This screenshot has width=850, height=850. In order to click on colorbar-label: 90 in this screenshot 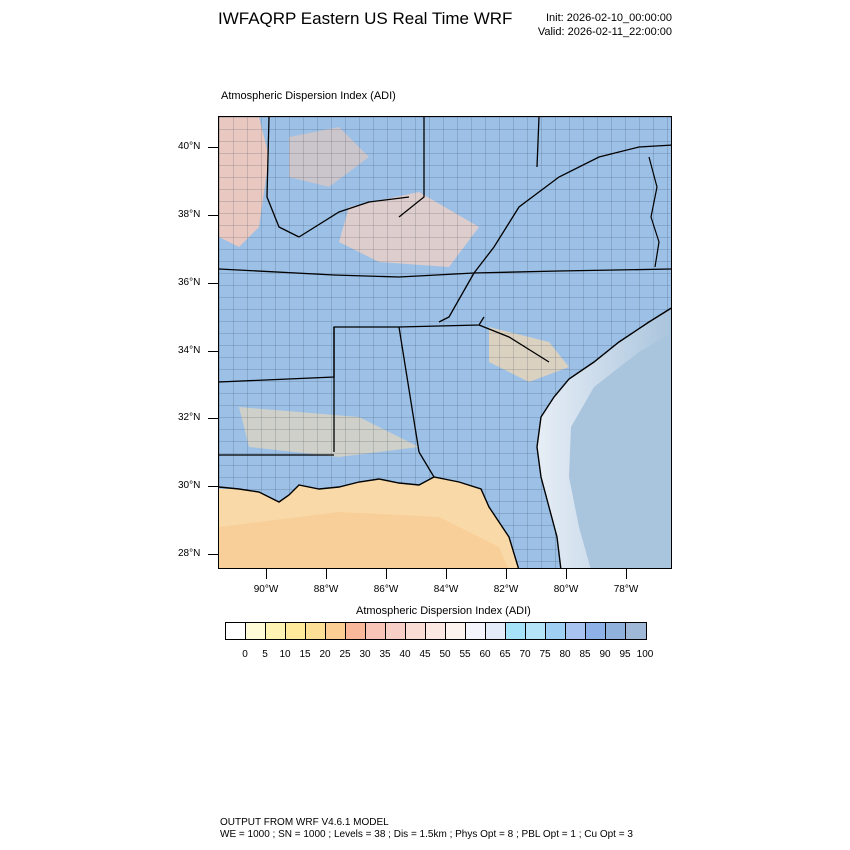, I will do `click(605, 654)`.